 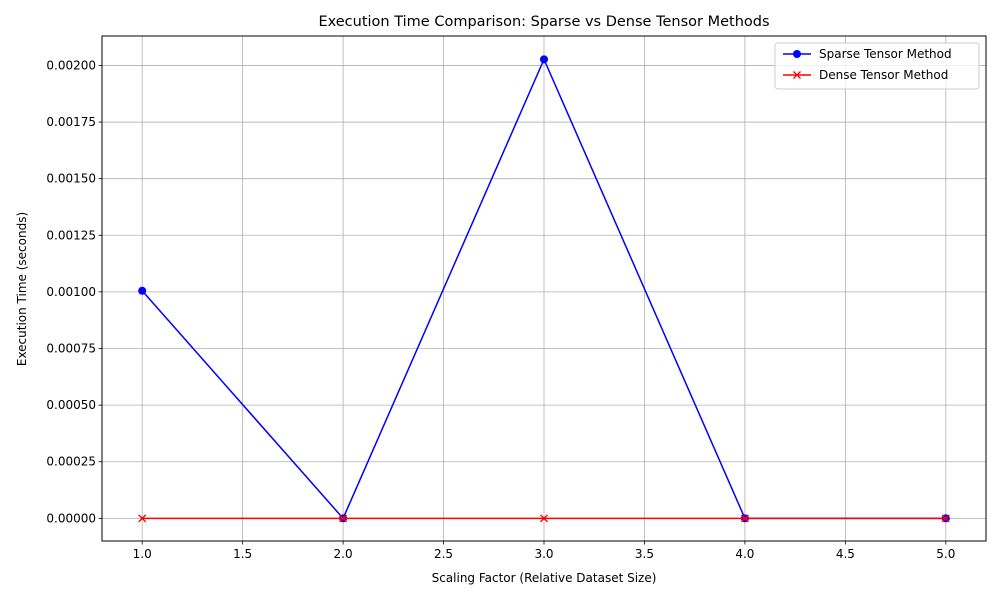 What do you see at coordinates (71, 65) in the screenshot?
I see `y-tick-label: 0.00200` at bounding box center [71, 65].